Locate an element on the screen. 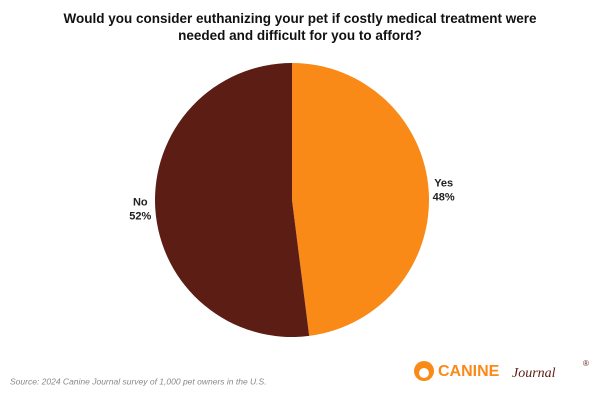 The width and height of the screenshot is (600, 400). logo: CANINE Journal ® is located at coordinates (501, 370).